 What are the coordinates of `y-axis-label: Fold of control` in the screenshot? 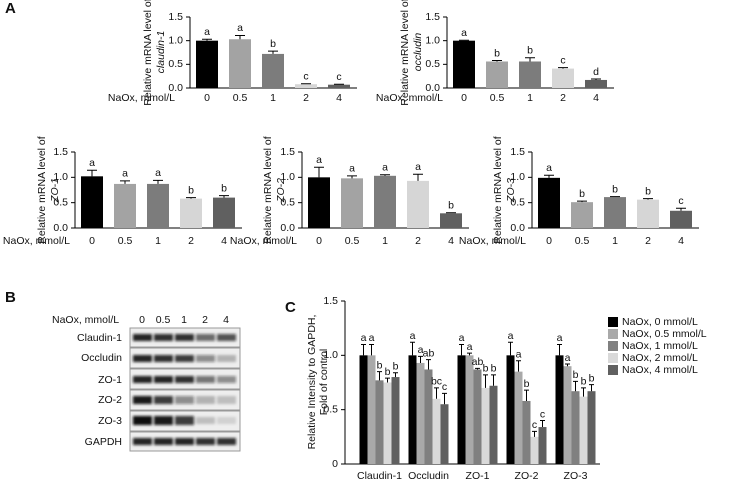 It's located at (324, 382).